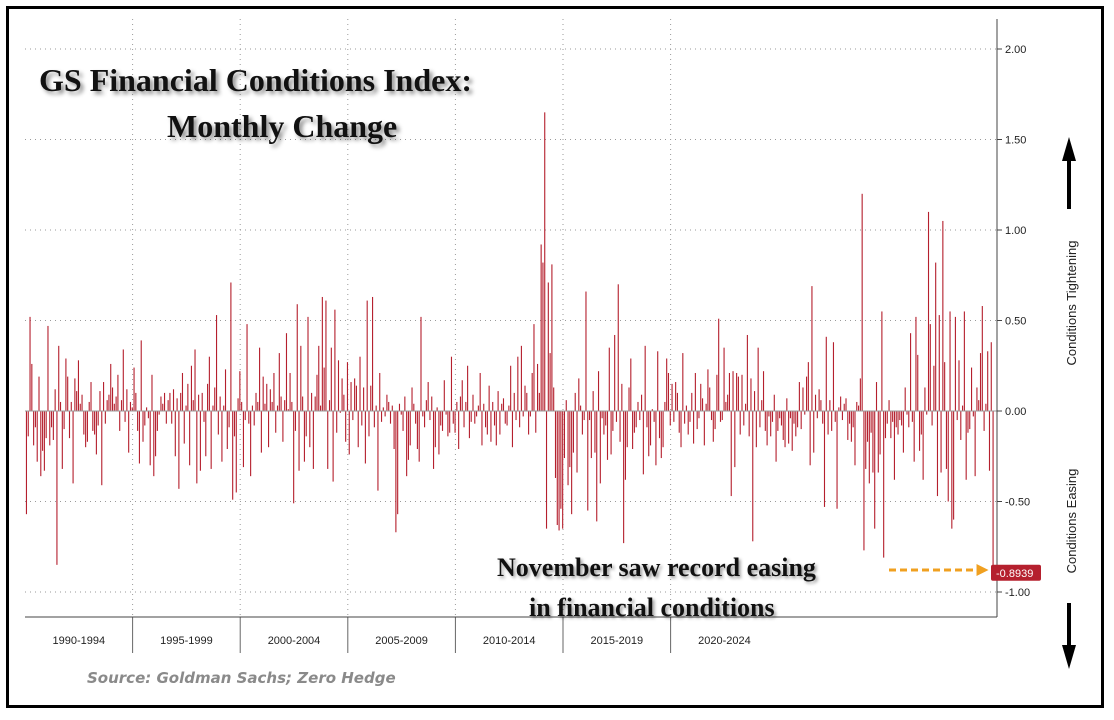  What do you see at coordinates (1017, 503) in the screenshot?
I see `y-tick-label: -0.50` at bounding box center [1017, 503].